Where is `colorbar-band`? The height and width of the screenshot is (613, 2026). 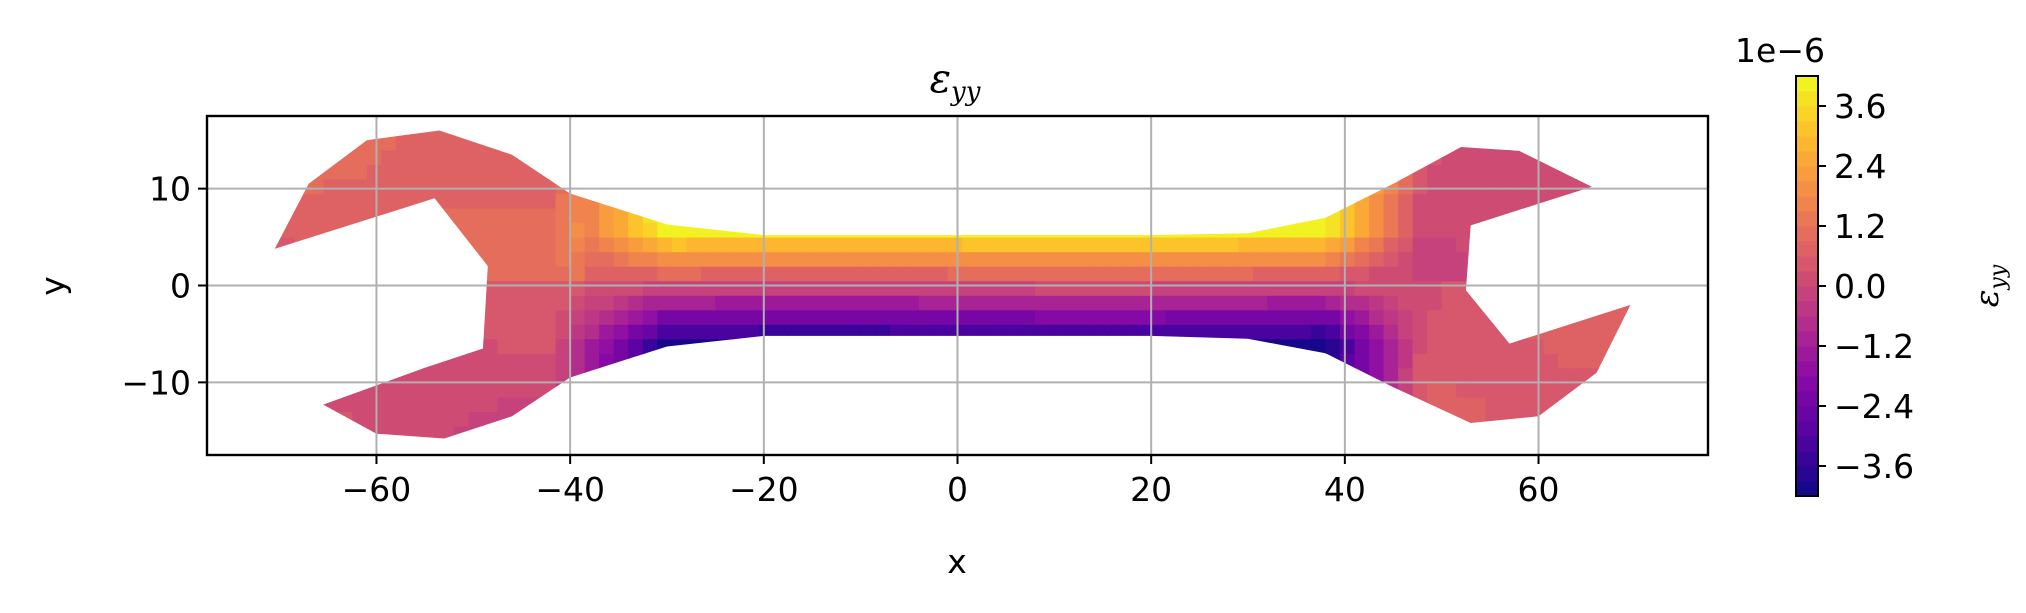
colorbar-band is located at coordinates (1807, 99).